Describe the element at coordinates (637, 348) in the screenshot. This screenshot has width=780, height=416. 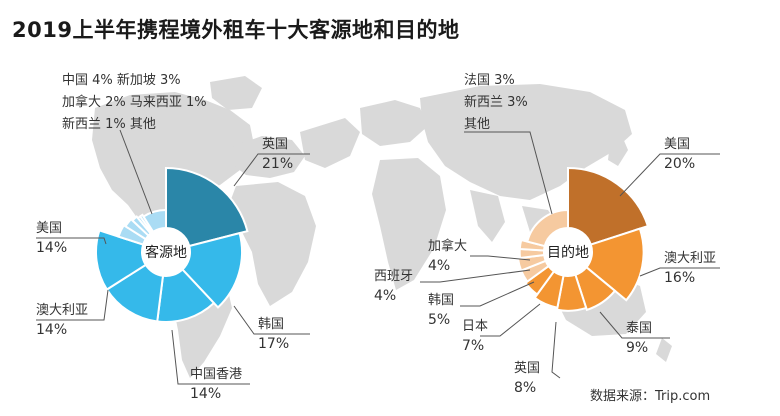
I see `callout-value: 9%` at that location.